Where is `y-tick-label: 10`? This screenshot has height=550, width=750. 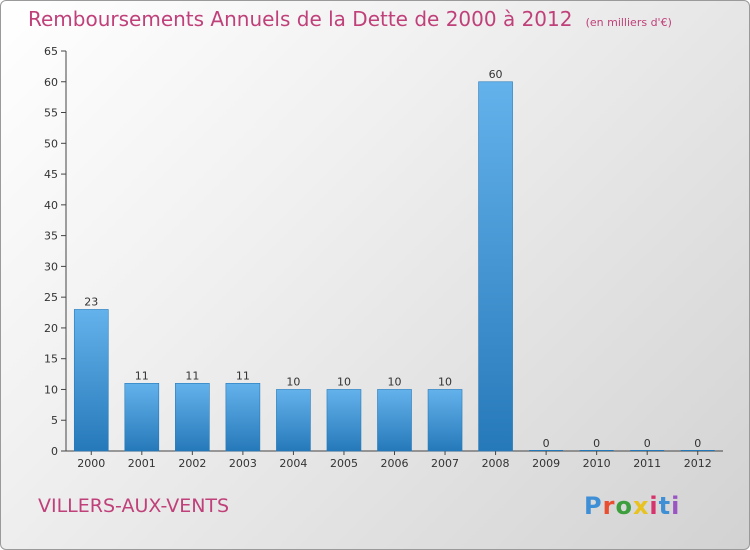 y-tick-label: 10 is located at coordinates (51, 389).